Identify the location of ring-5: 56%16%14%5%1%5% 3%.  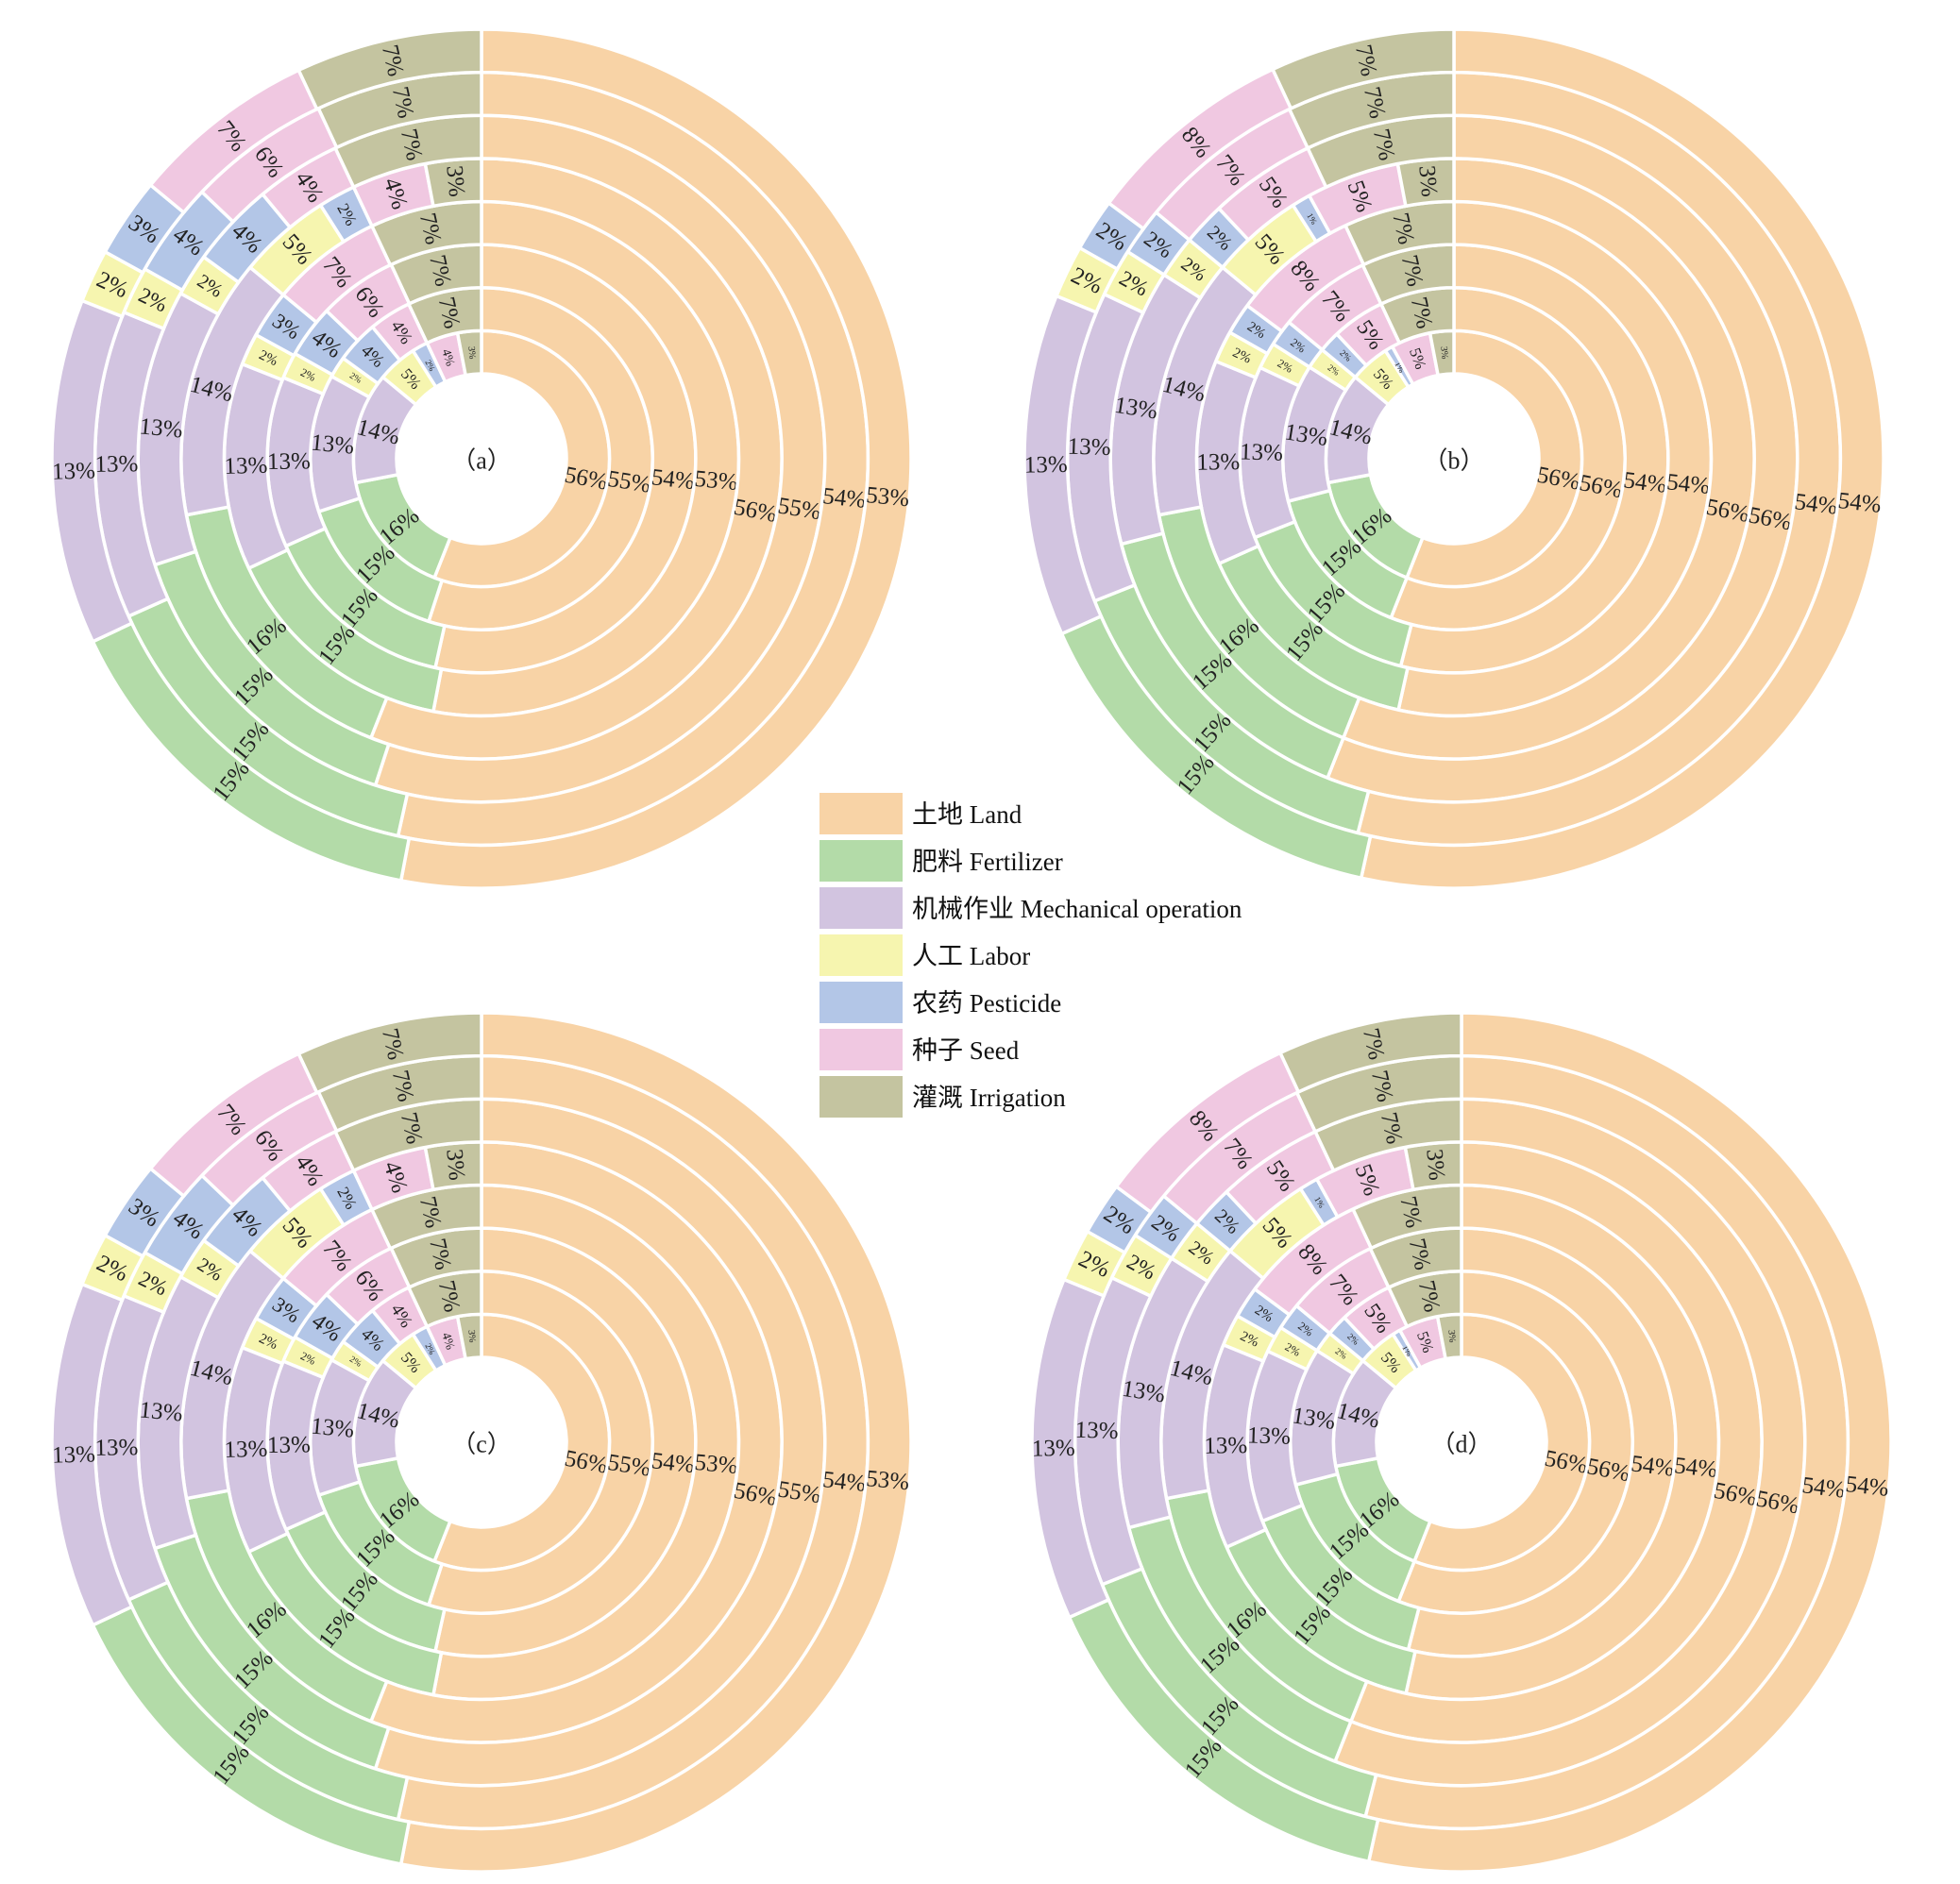
(1461, 1442).